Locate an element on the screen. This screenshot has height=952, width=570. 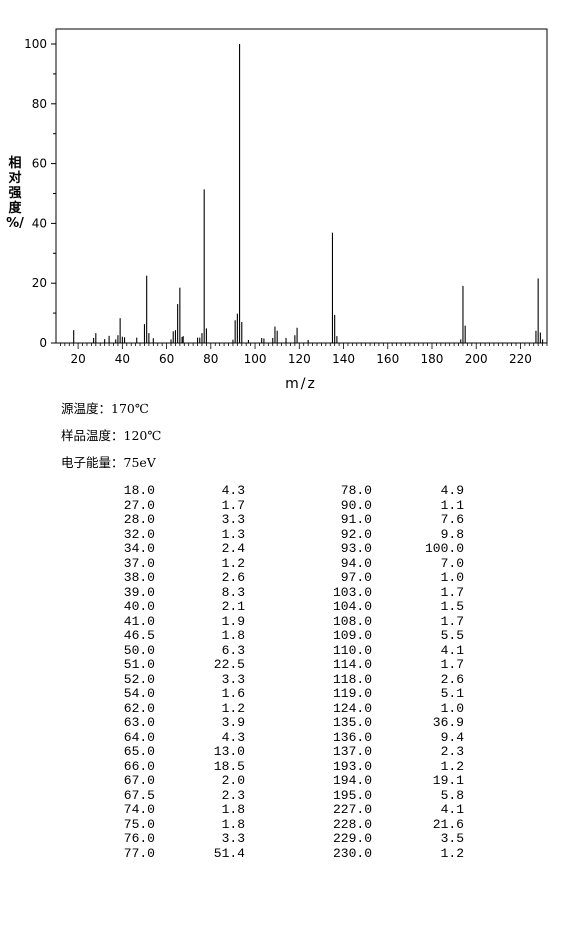
y-label-char: 相 is located at coordinates (14, 163).